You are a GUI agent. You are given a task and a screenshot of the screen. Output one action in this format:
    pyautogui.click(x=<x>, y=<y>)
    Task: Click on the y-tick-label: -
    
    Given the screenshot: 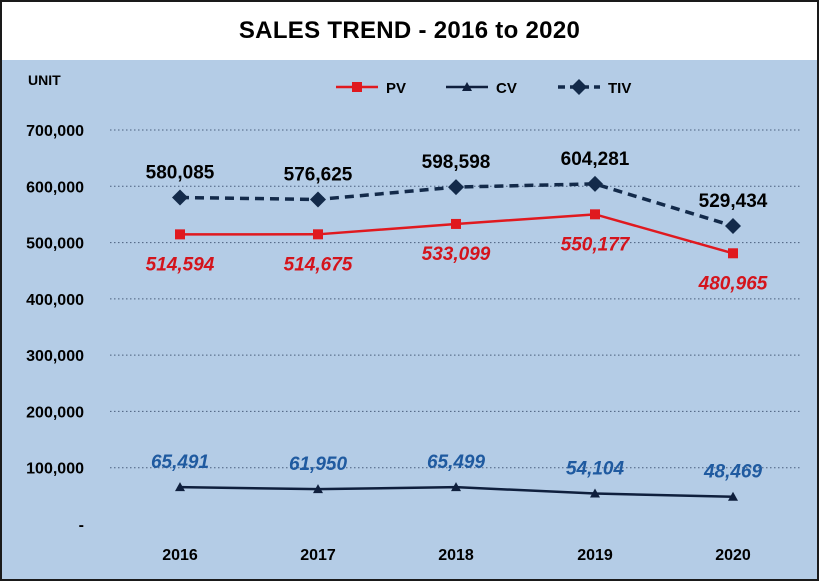 What is the action you would take?
    pyautogui.click(x=81, y=525)
    